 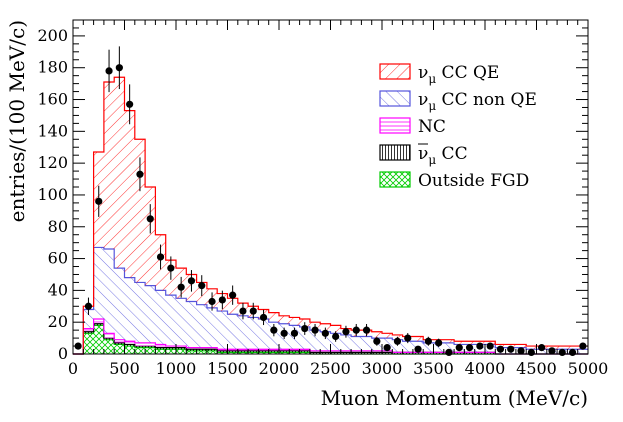 What do you see at coordinates (443, 155) in the screenshot?
I see `legend-label-anti-numu-cc: νμ CC` at bounding box center [443, 155].